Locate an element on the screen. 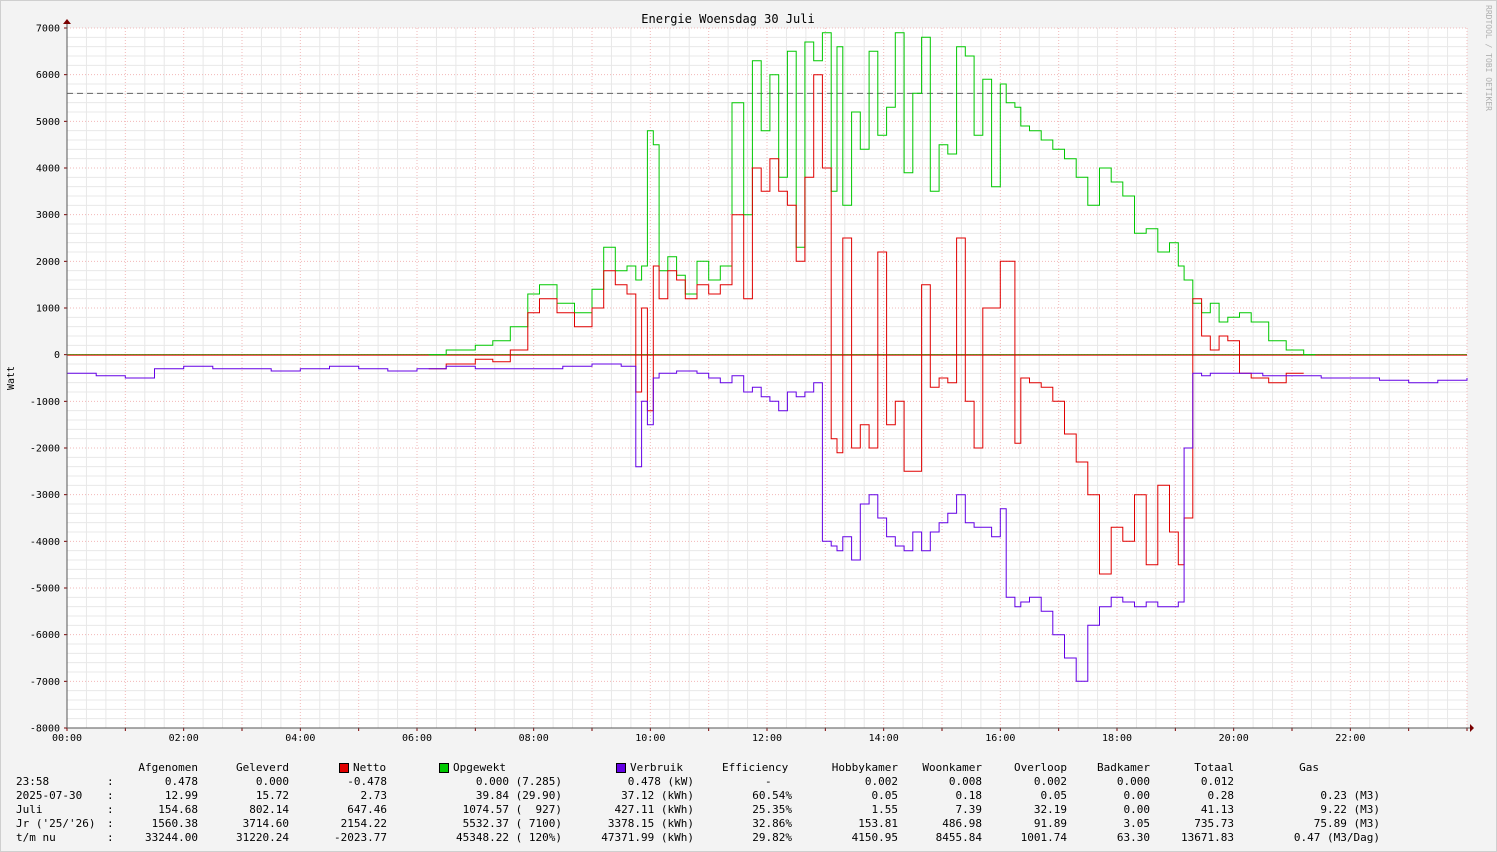  x-tick-label: 08:00 is located at coordinates (534, 738).